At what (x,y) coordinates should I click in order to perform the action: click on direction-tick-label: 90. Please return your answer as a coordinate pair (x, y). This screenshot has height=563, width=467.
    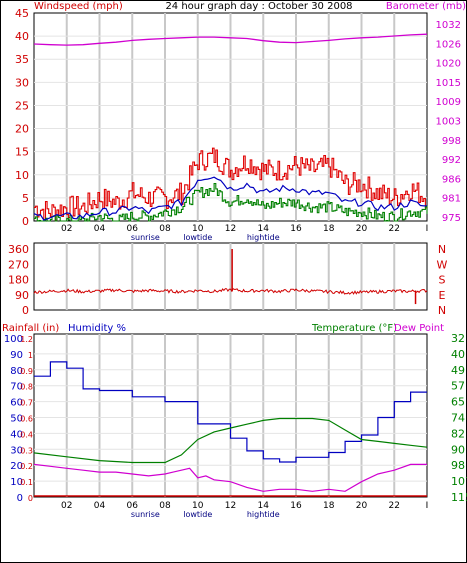
    Looking at the image, I should click on (22, 295).